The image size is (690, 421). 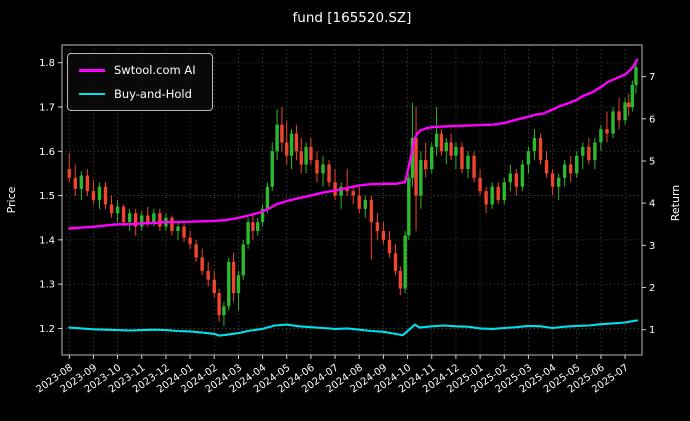 I want to click on return-tick-label: 7, so click(x=652, y=77).